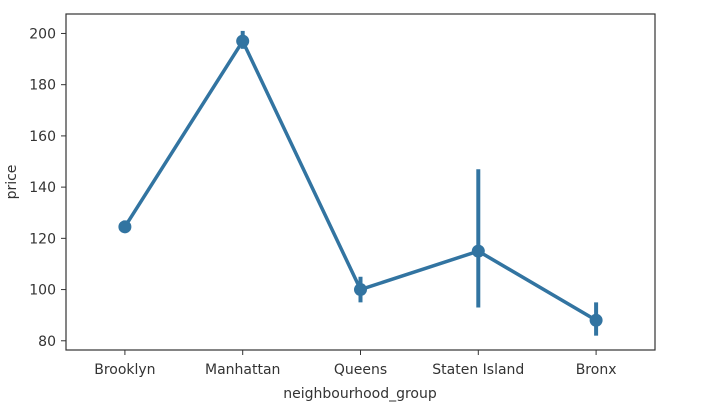 Image resolution: width=708 pixels, height=418 pixels. I want to click on x-tick-label: Manhattan, so click(242, 370).